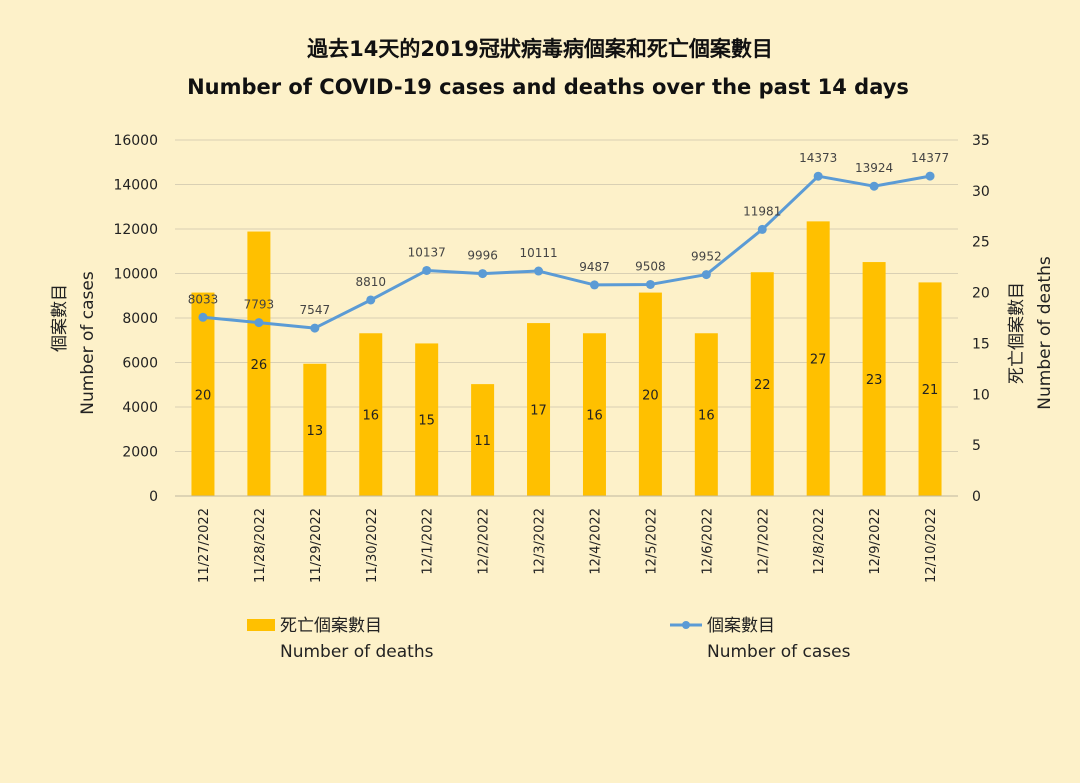  What do you see at coordinates (981, 344) in the screenshot?
I see `y-right-tick-label: 15` at bounding box center [981, 344].